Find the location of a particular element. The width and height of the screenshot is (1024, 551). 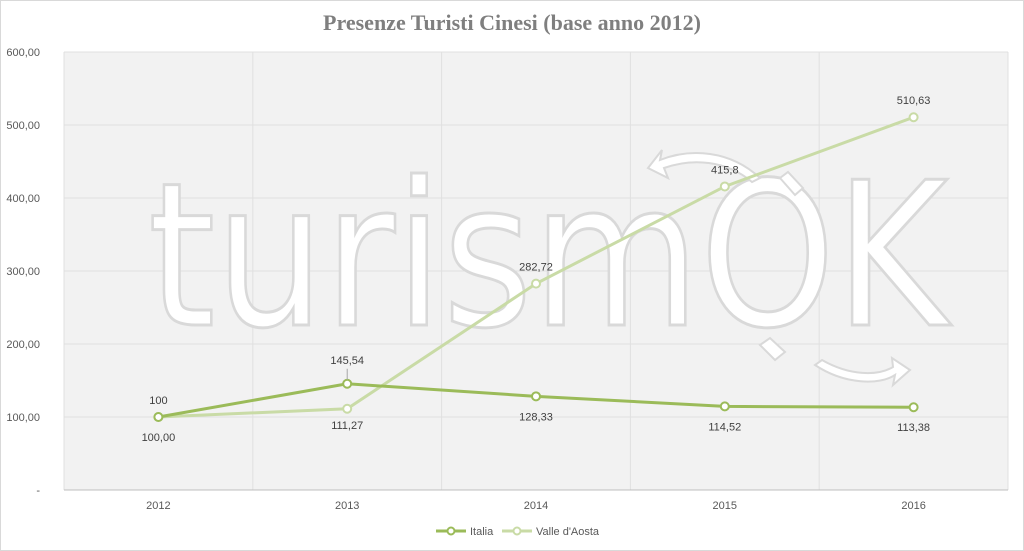

top-arrow-tail-icon is located at coordinates (791, 183).